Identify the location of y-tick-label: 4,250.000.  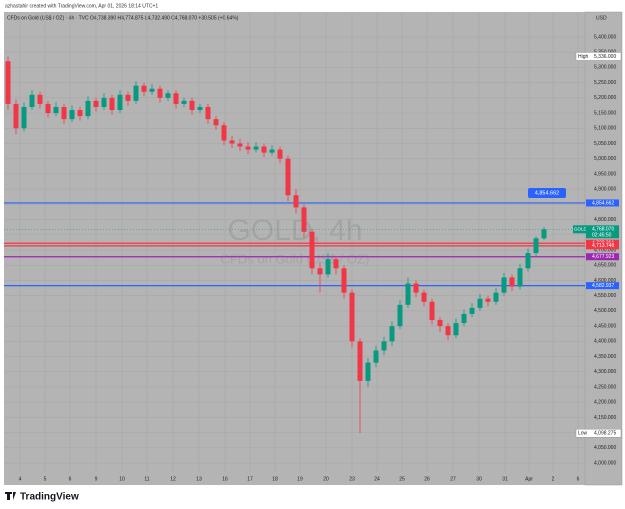
(605, 387).